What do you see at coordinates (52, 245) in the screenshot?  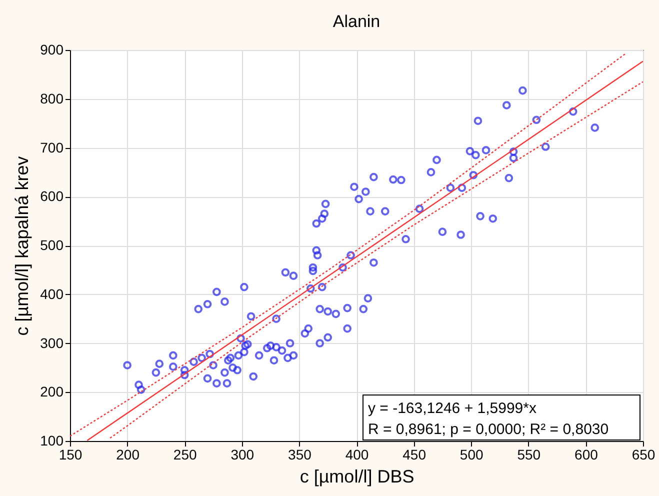 I see `y-tick-label: 500` at bounding box center [52, 245].